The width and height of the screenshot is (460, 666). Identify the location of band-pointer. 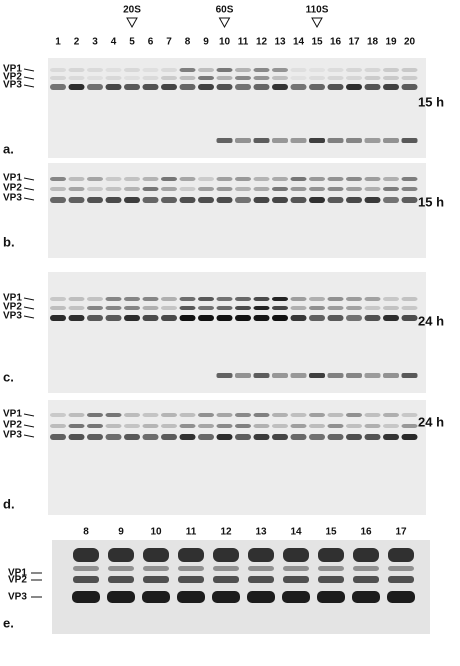
(29, 299).